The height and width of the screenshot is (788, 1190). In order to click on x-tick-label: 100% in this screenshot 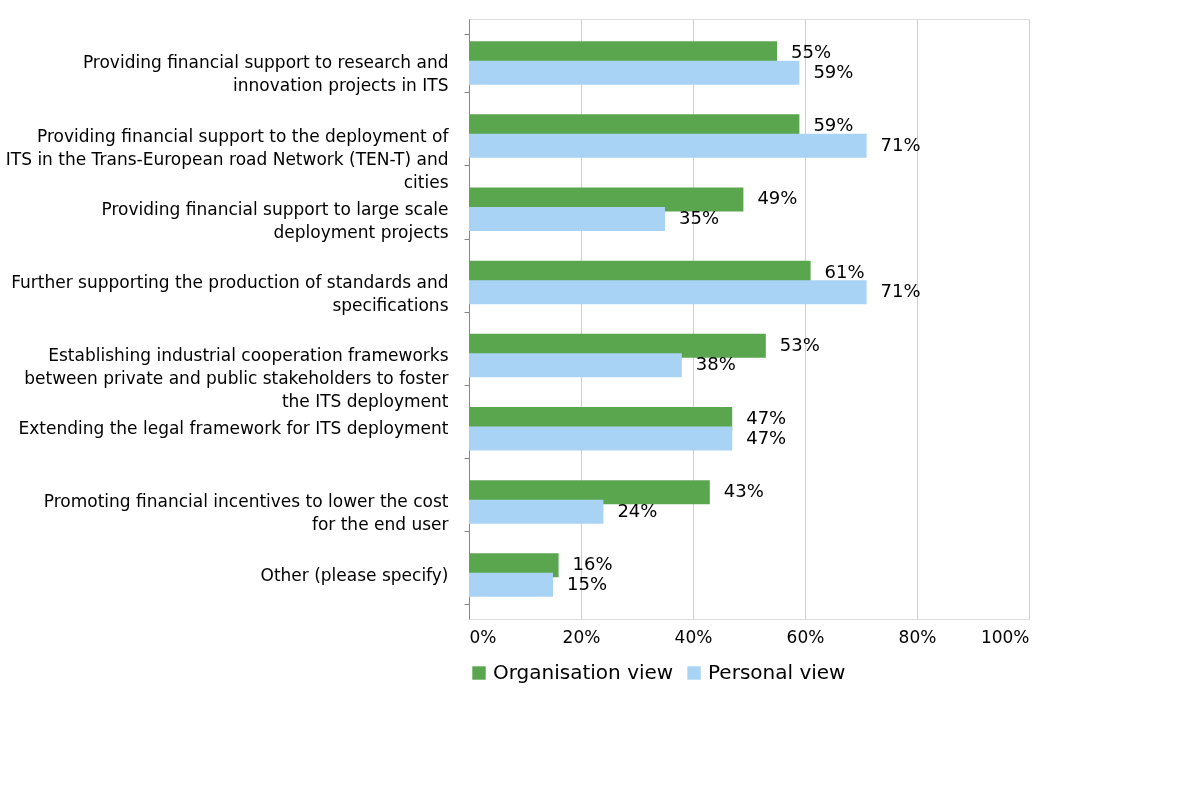, I will do `click(1005, 636)`.